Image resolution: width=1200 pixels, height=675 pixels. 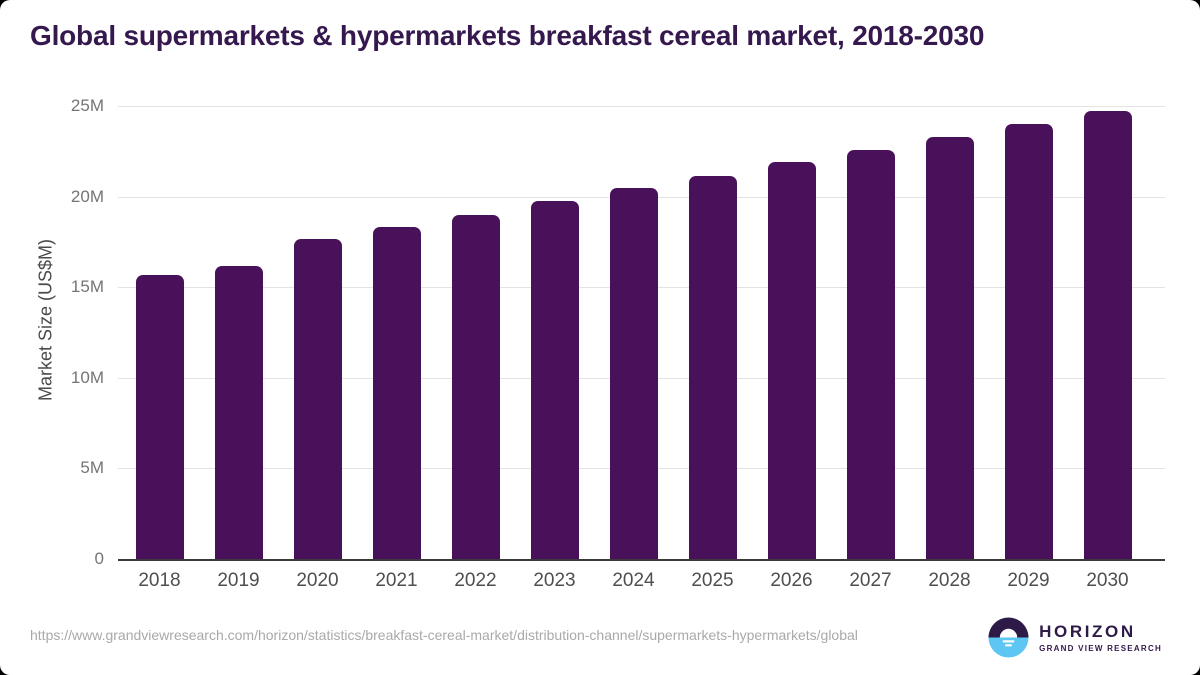 I want to click on x-tick-label-2027: 2027, so click(x=870, y=580).